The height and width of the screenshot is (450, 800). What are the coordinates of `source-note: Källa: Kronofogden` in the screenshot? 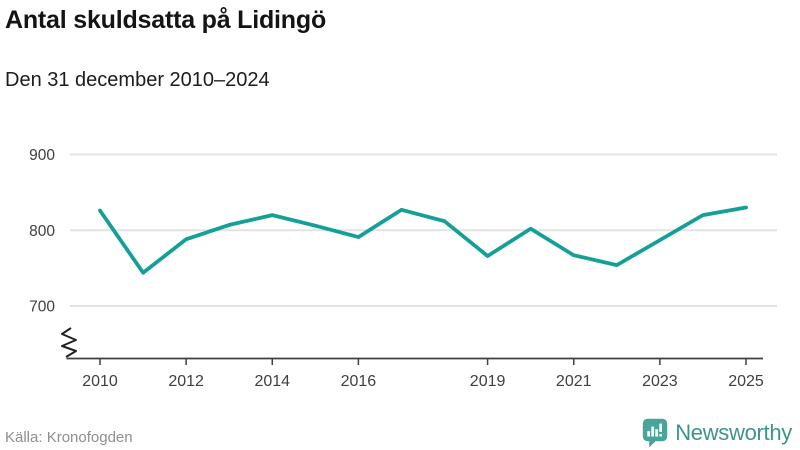 It's located at (69, 437).